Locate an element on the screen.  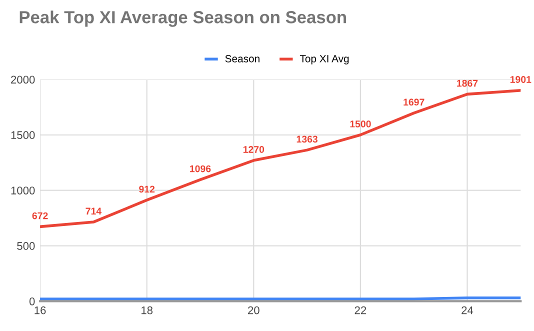
data-label: 714 is located at coordinates (94, 211).